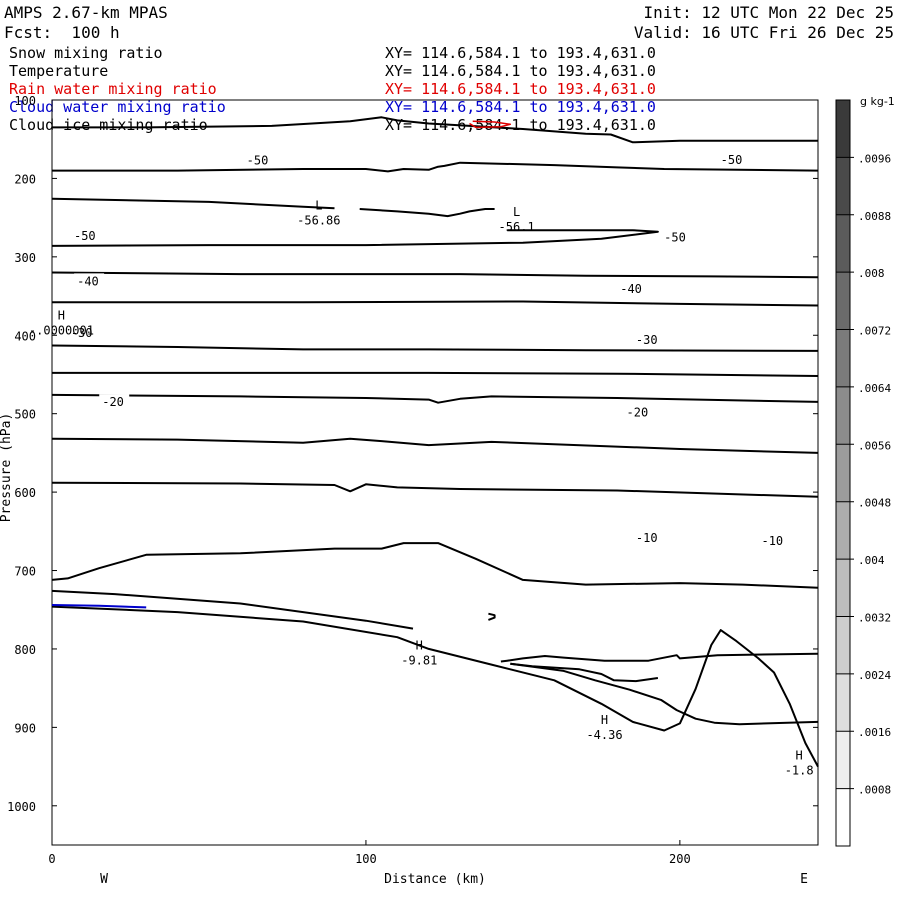  I want to click on field-temp-xy: XY= 114.6,584.1 to 193.4,631.0, so click(520, 71).